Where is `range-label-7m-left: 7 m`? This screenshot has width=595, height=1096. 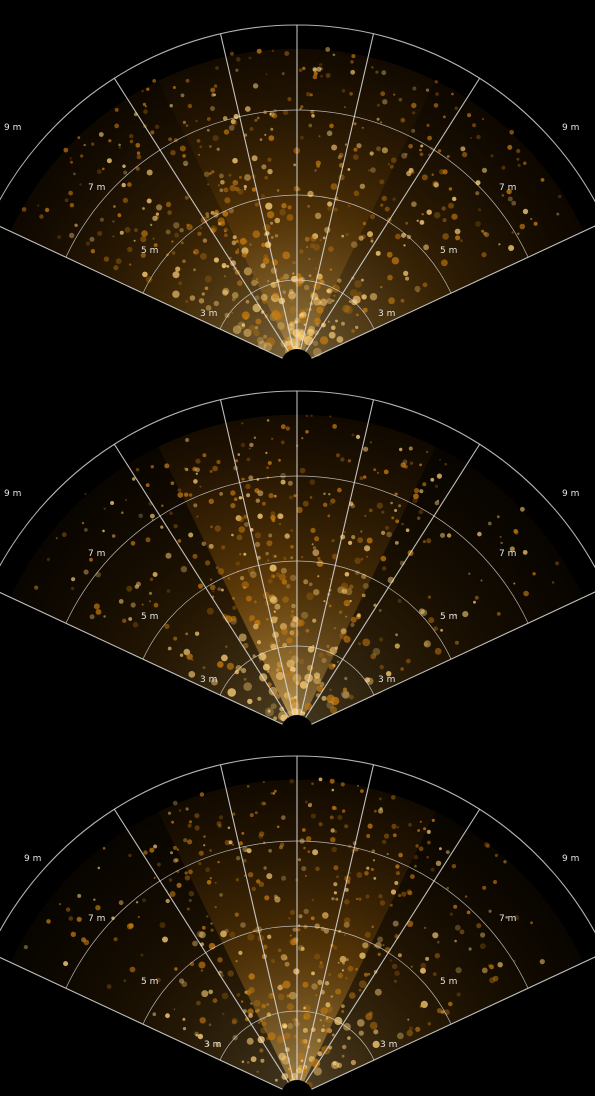
range-label-7m-left: 7 m is located at coordinates (96, 554).